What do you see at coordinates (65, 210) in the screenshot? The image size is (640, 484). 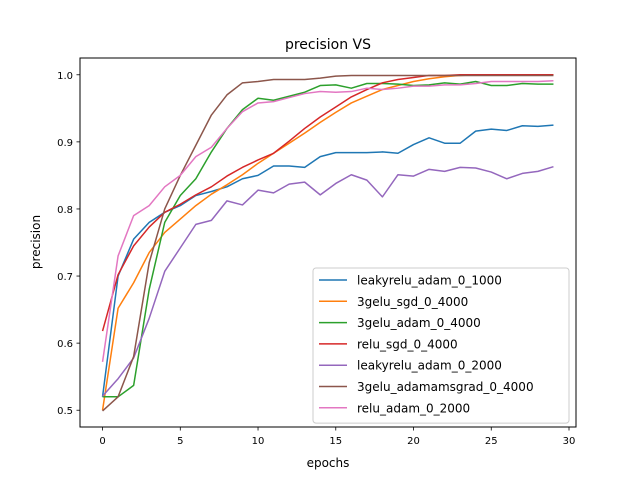 I see `y-tick-label: 0.8` at bounding box center [65, 210].